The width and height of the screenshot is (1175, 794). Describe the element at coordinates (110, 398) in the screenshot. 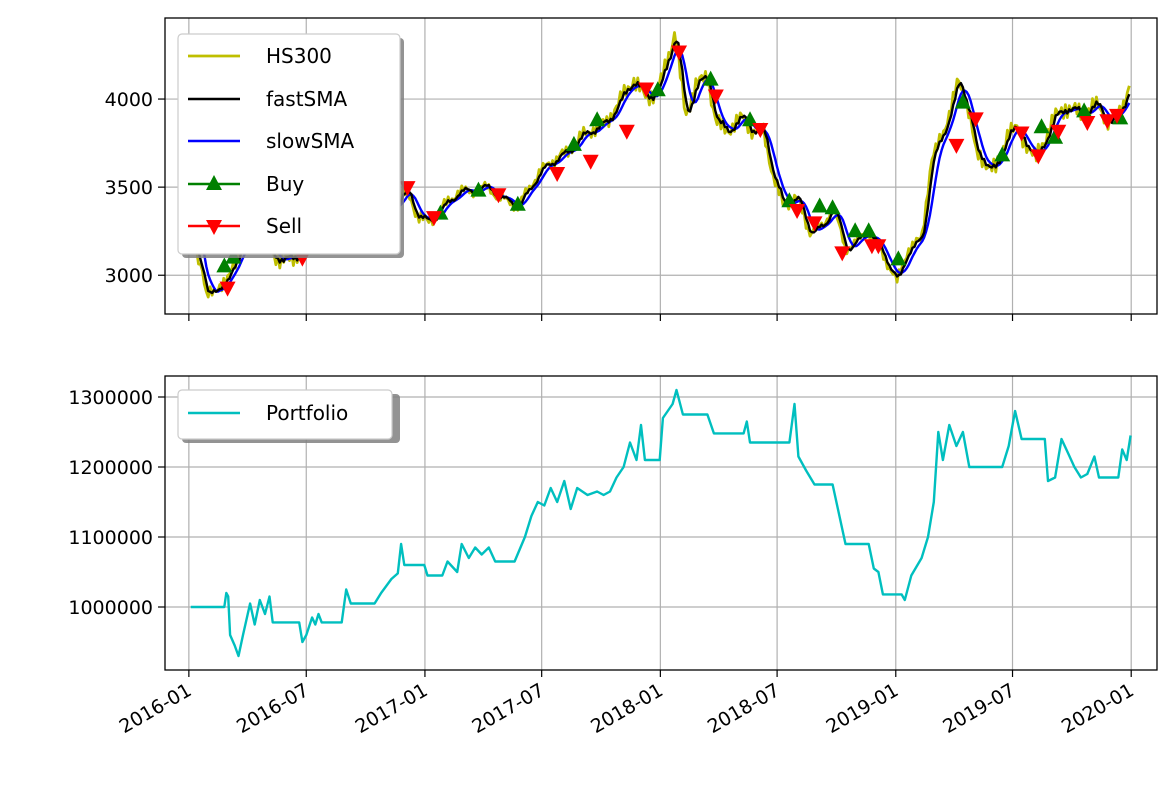

I see `portfolio-chart-y-tick-label: 1300000` at that location.